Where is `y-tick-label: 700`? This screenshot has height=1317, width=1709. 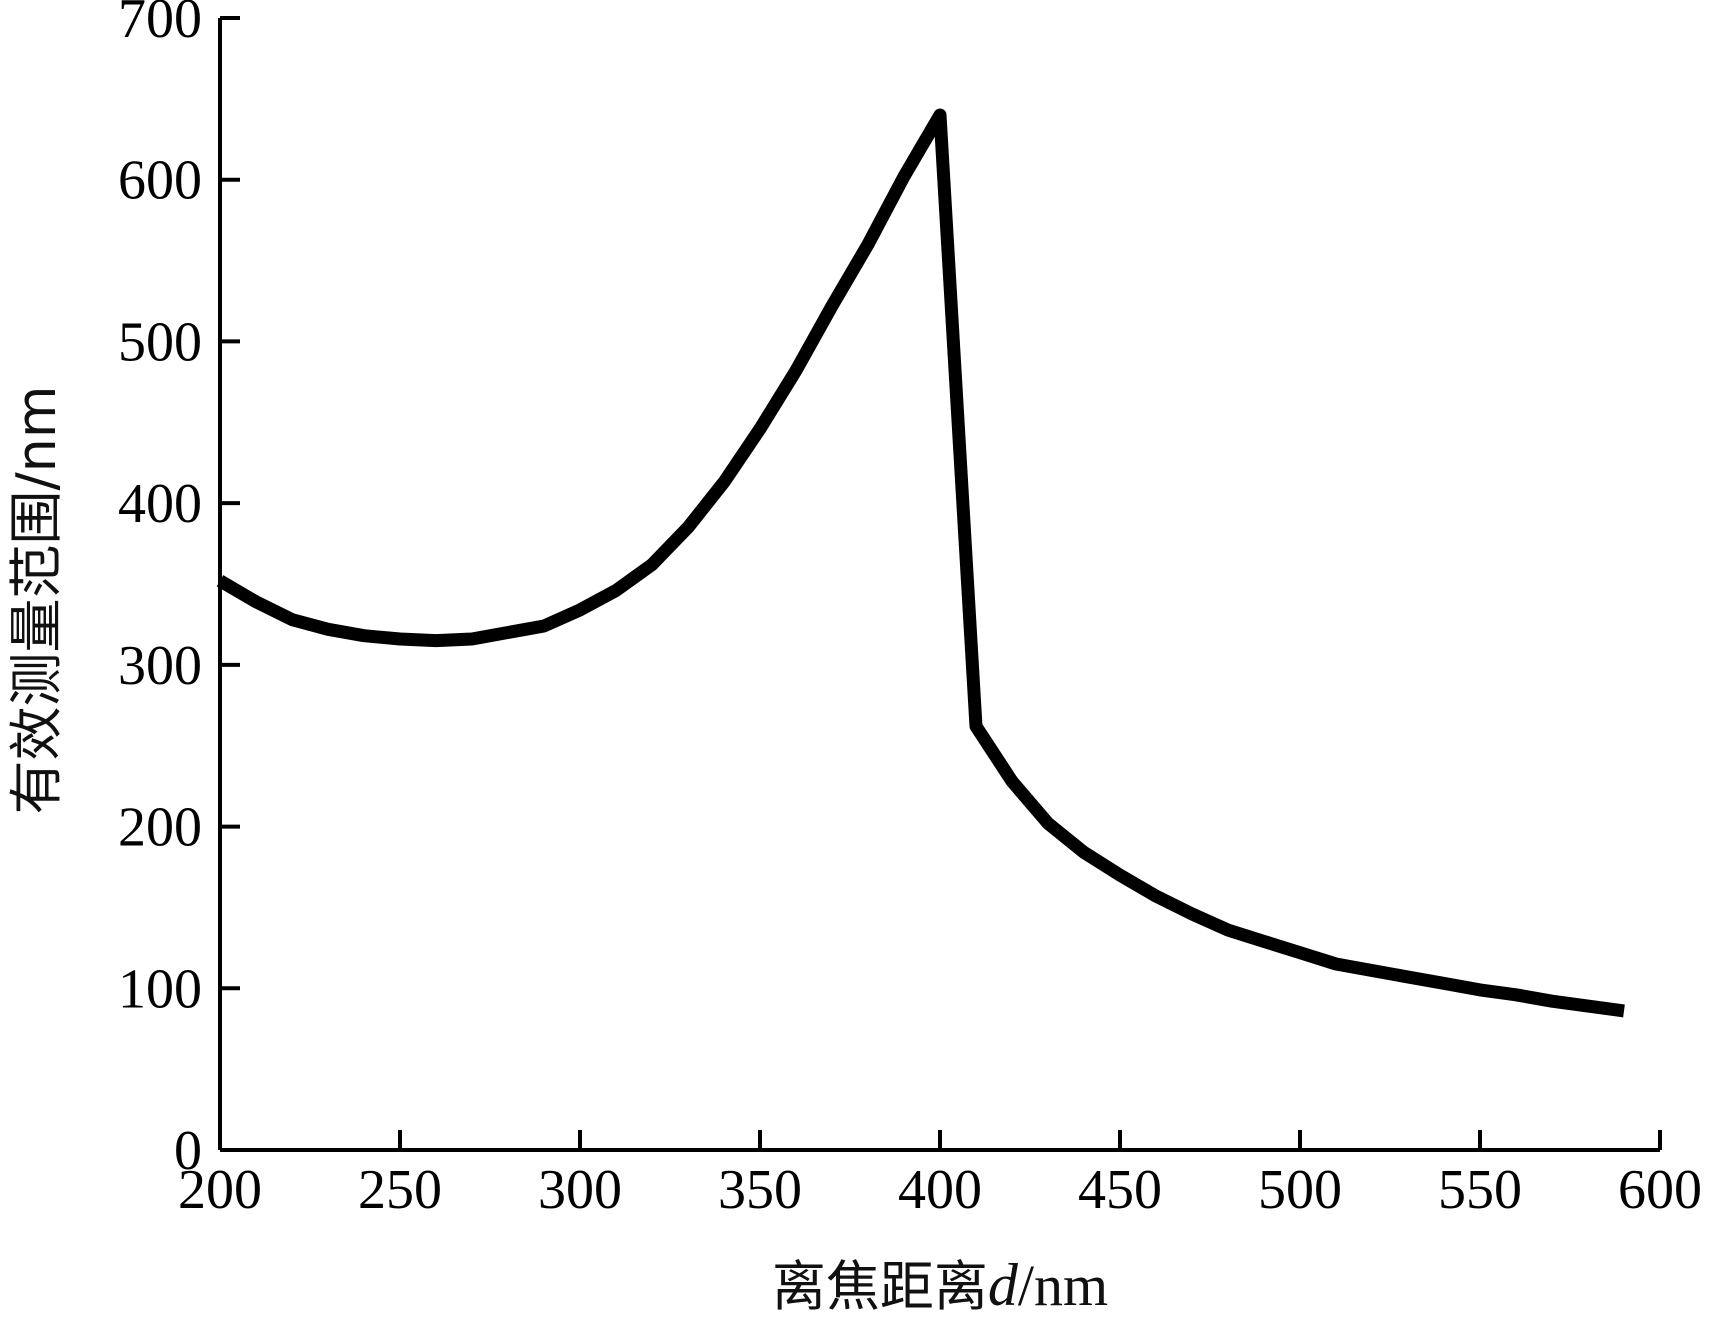 y-tick-label: 700 is located at coordinates (160, 25).